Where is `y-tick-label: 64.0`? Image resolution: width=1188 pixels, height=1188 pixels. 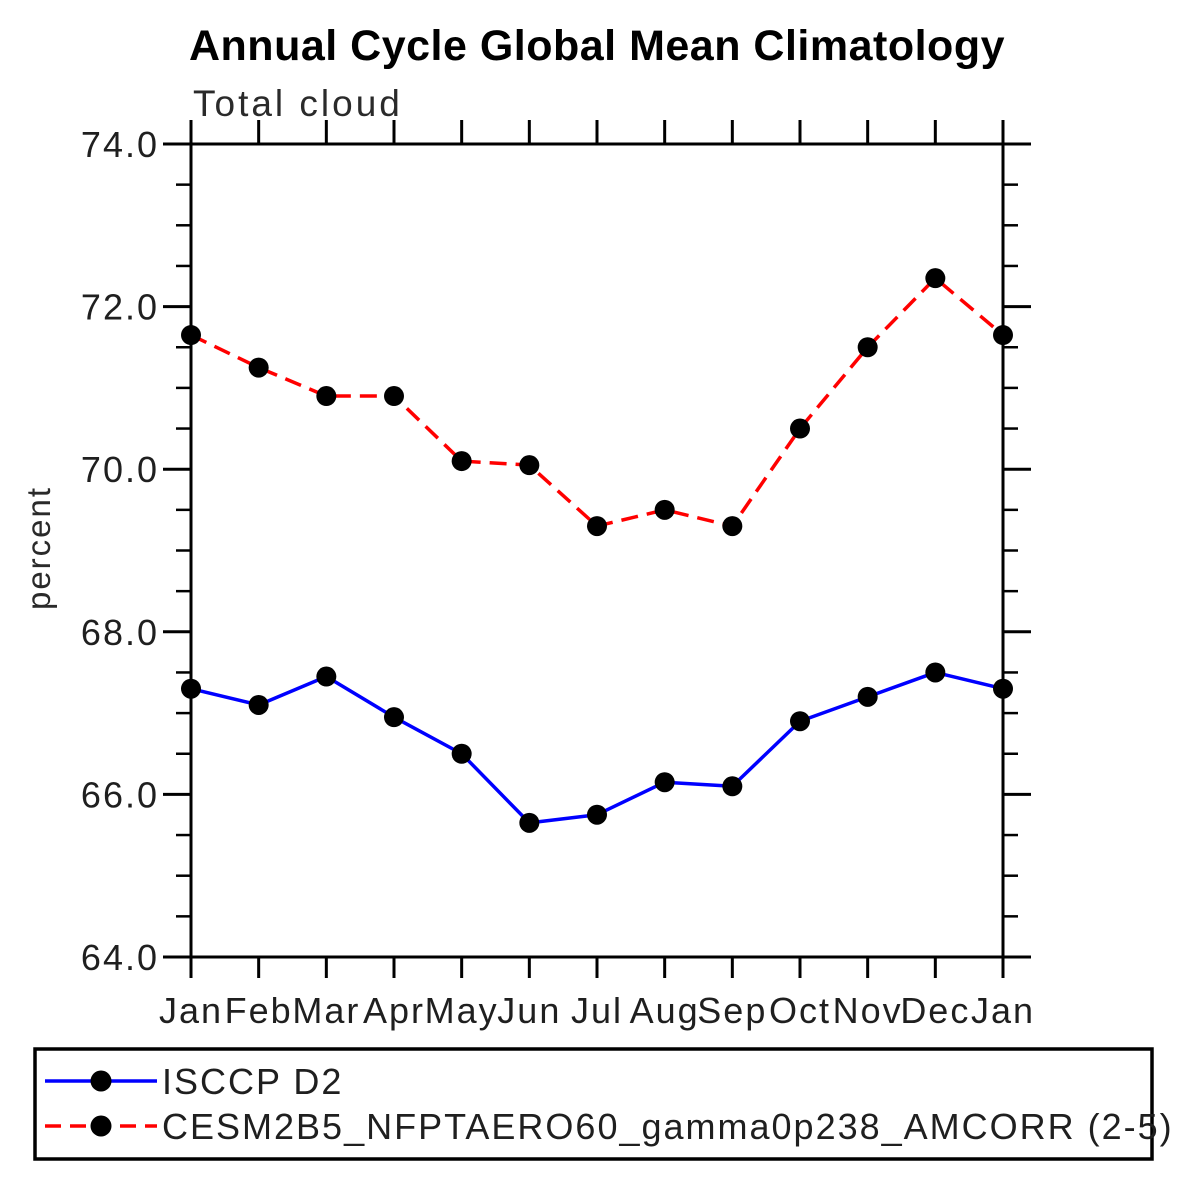 y-tick-label: 64.0 is located at coordinates (120, 957).